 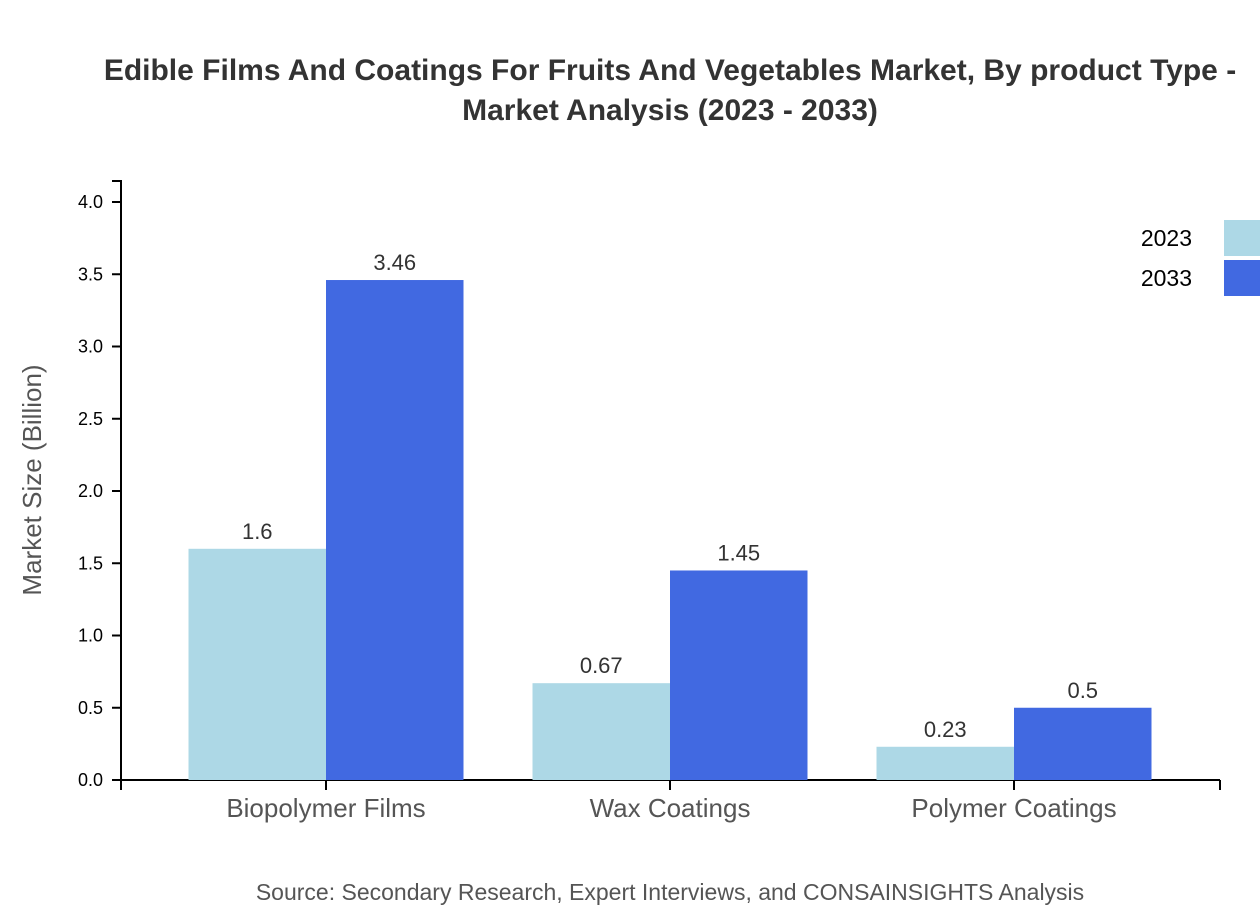 I want to click on x-tick-label: Biopolymer Films, so click(x=325, y=808).